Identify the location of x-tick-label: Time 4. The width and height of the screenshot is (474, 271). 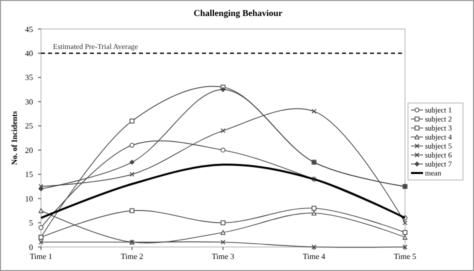
(314, 256).